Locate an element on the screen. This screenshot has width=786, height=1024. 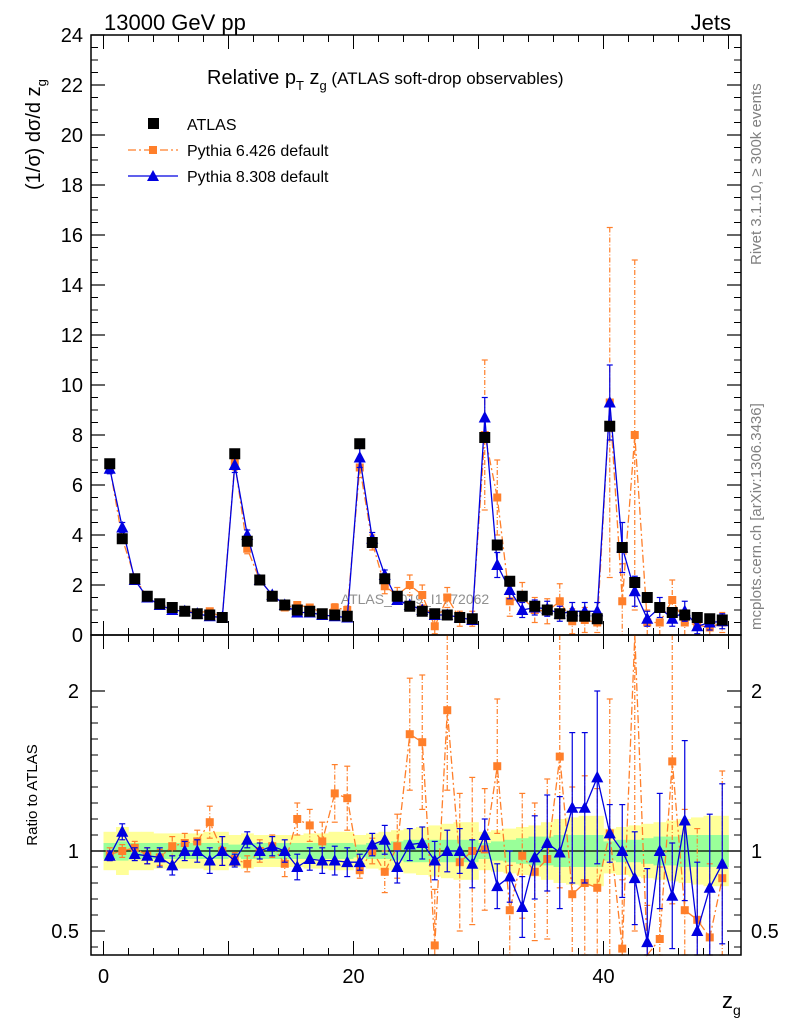
ratio-y-tick-label: 2 is located at coordinates (73, 692).